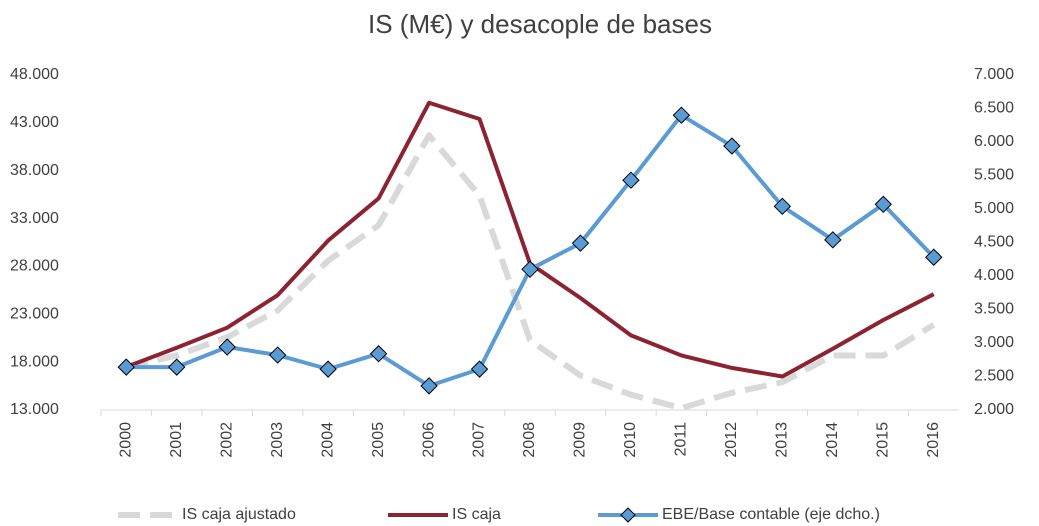  What do you see at coordinates (994, 208) in the screenshot?
I see `y2-tick-label: 5.000` at bounding box center [994, 208].